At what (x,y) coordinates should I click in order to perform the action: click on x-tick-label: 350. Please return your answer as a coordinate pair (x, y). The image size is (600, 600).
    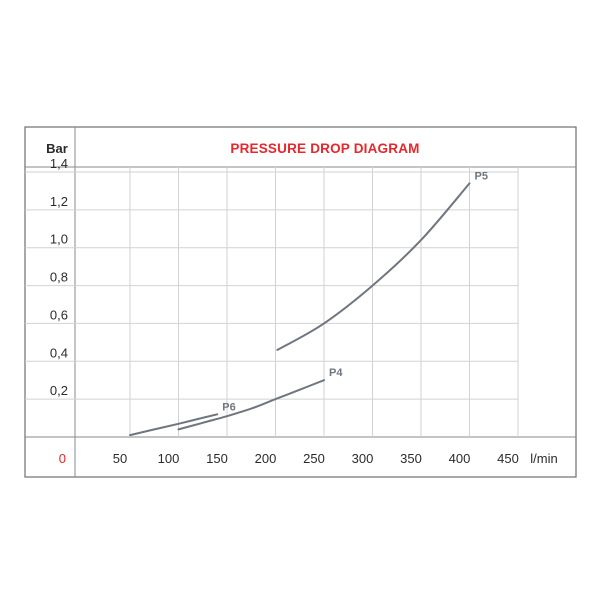
    Looking at the image, I should click on (411, 458).